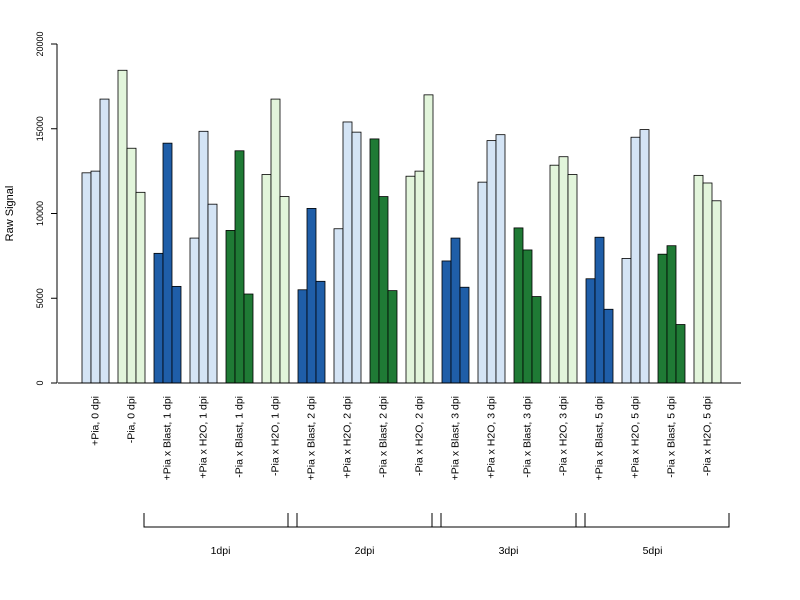 The image size is (800, 600). What do you see at coordinates (240, 437) in the screenshot?
I see `category-label: -Pia x Blast, 1 dpi` at bounding box center [240, 437].